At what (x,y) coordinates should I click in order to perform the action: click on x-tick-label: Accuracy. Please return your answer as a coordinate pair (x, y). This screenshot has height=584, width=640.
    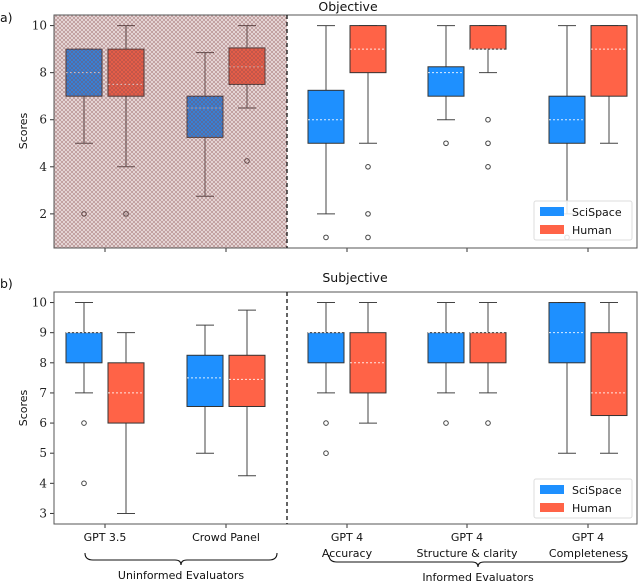
    Looking at the image, I should click on (347, 553).